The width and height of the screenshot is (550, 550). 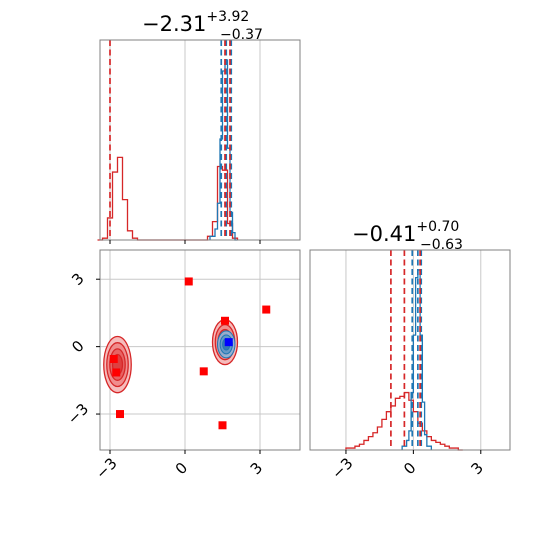 I want to click on panel-title: −2.31+3.92 −0.37, so click(x=202, y=26).